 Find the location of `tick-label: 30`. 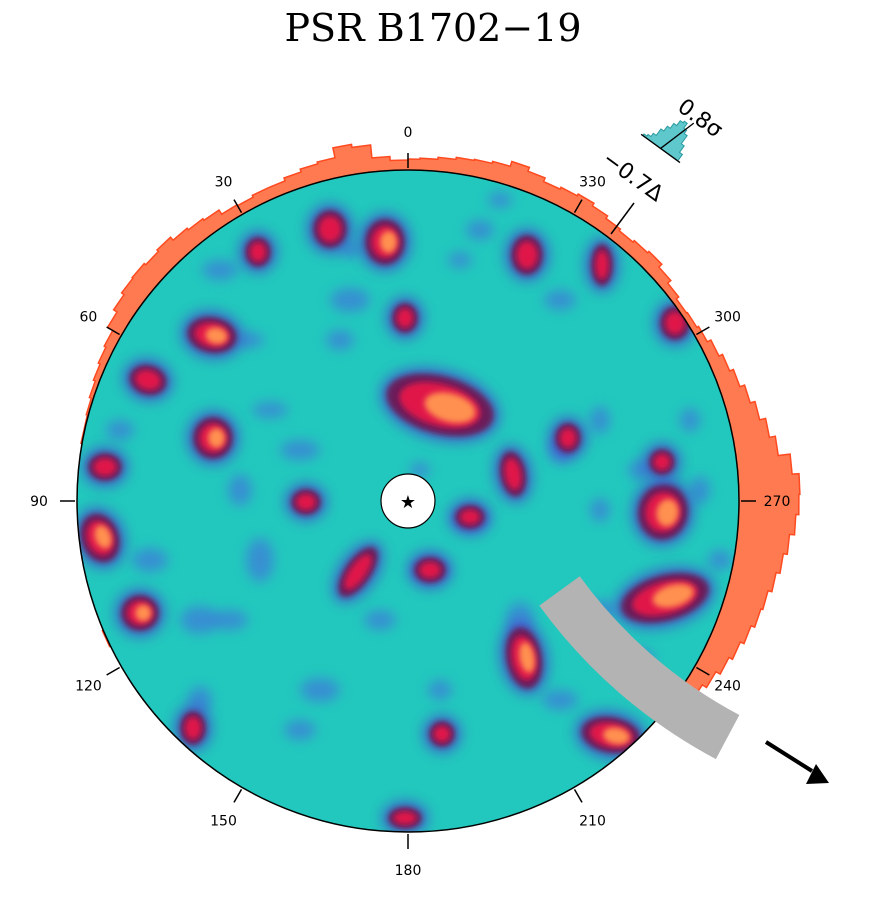

tick-label: 30 is located at coordinates (224, 182).